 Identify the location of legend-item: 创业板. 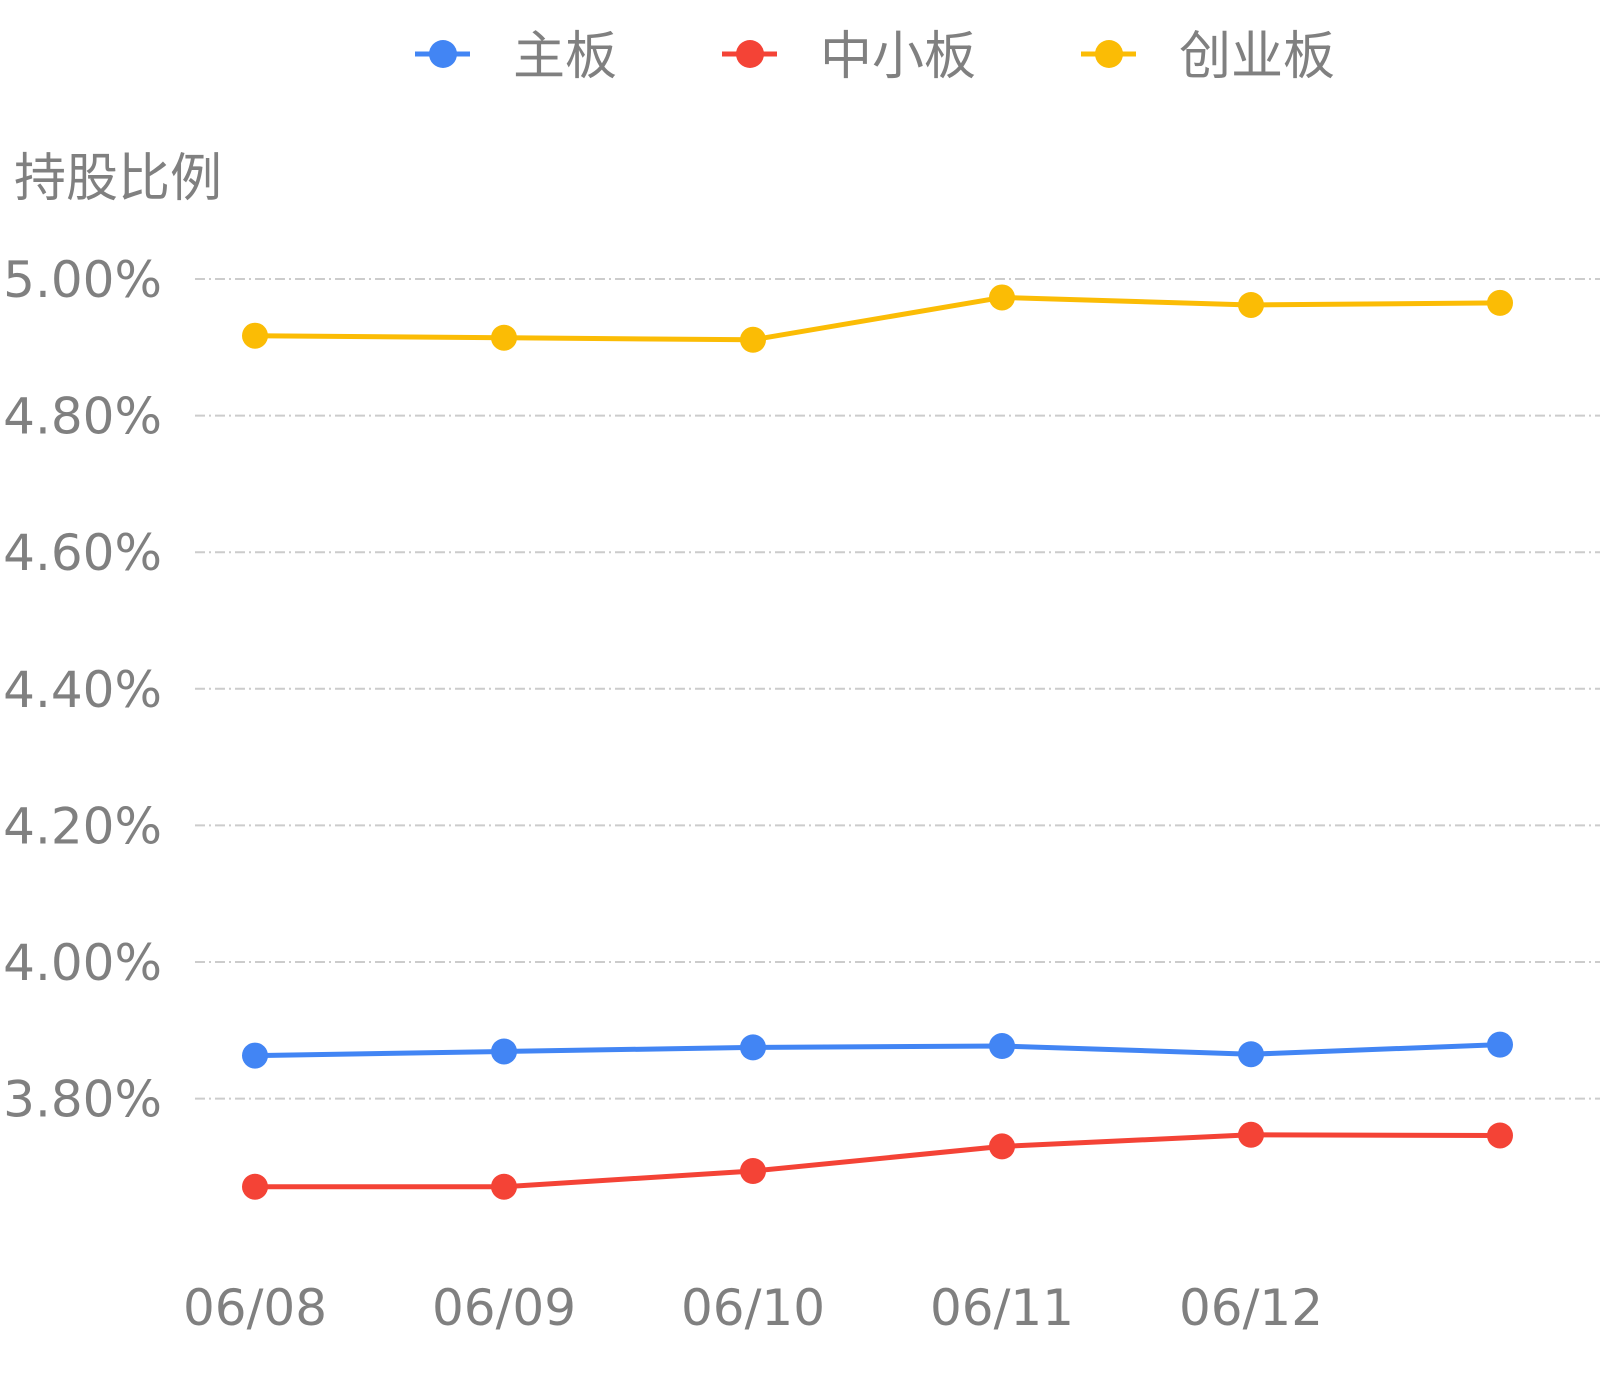
(1208, 57).